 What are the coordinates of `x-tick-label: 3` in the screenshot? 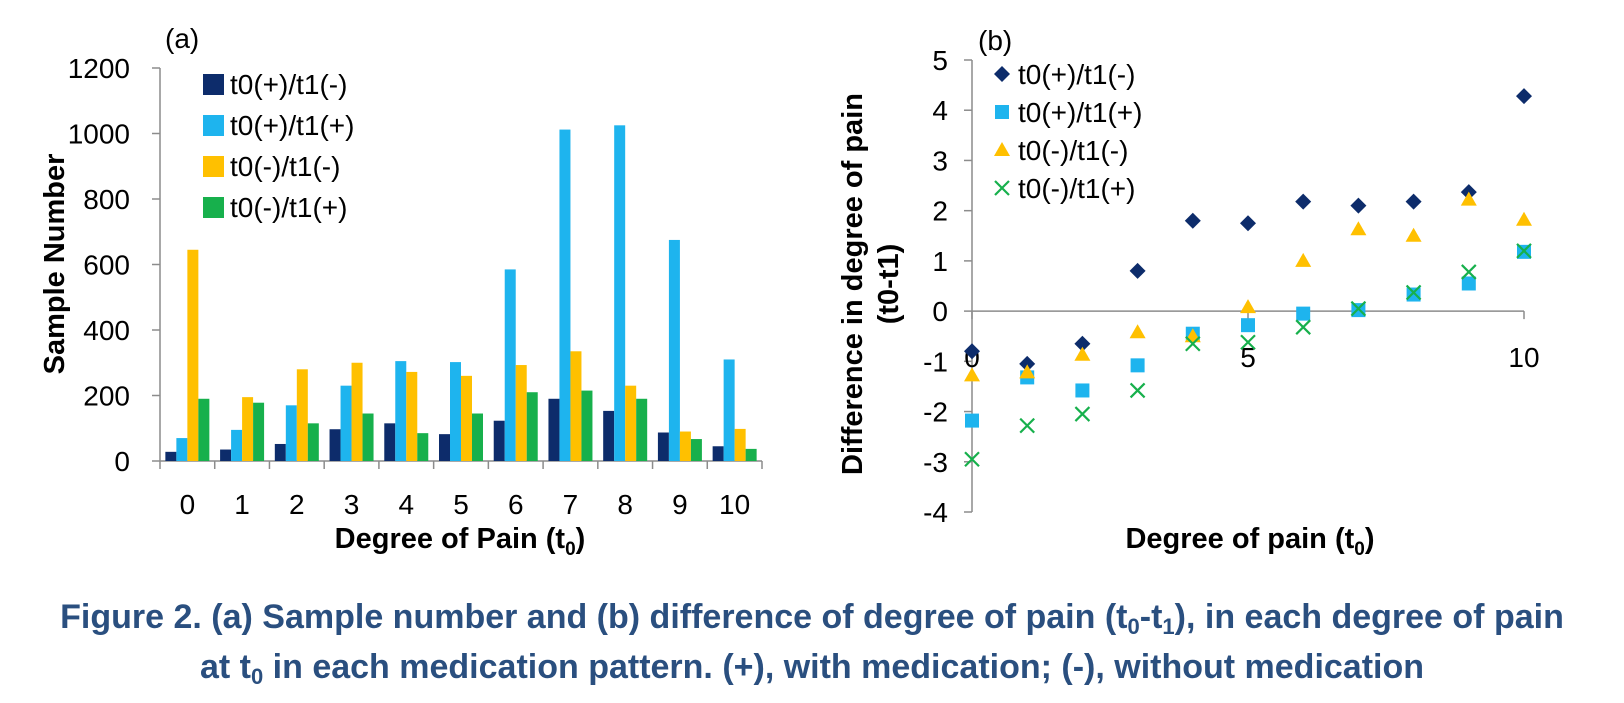 It's located at (352, 504).